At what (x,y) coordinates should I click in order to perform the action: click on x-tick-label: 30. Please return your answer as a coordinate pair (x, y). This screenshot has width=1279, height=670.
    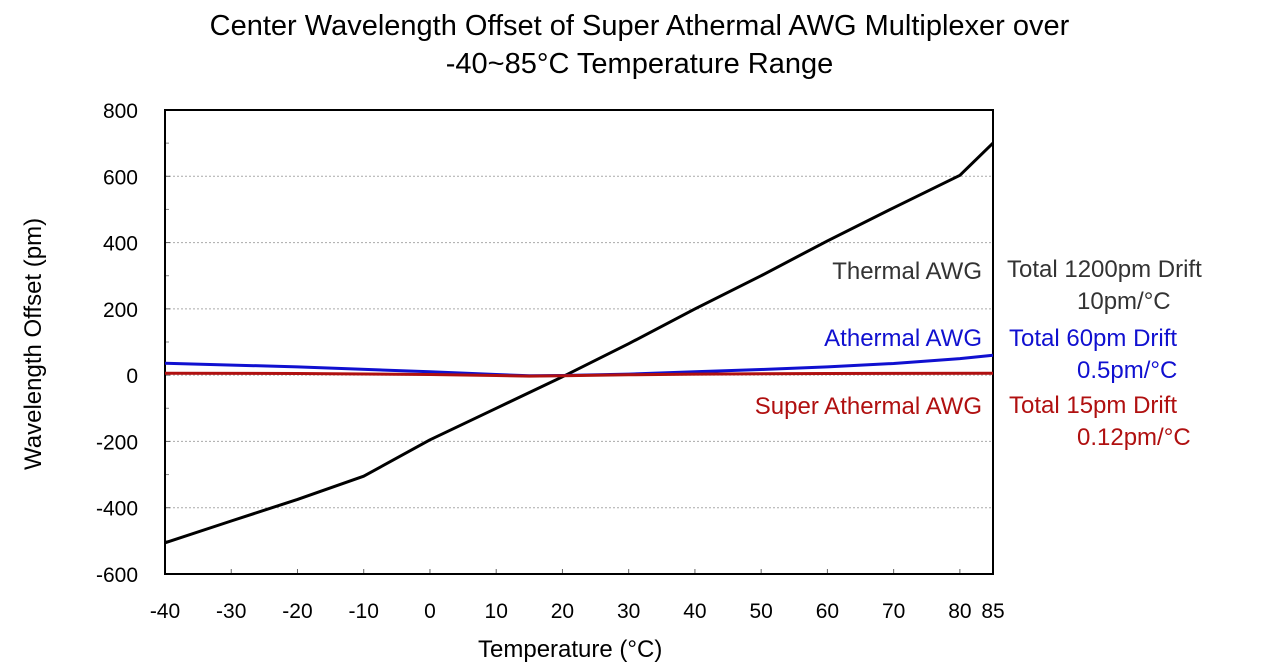
    Looking at the image, I should click on (628, 611).